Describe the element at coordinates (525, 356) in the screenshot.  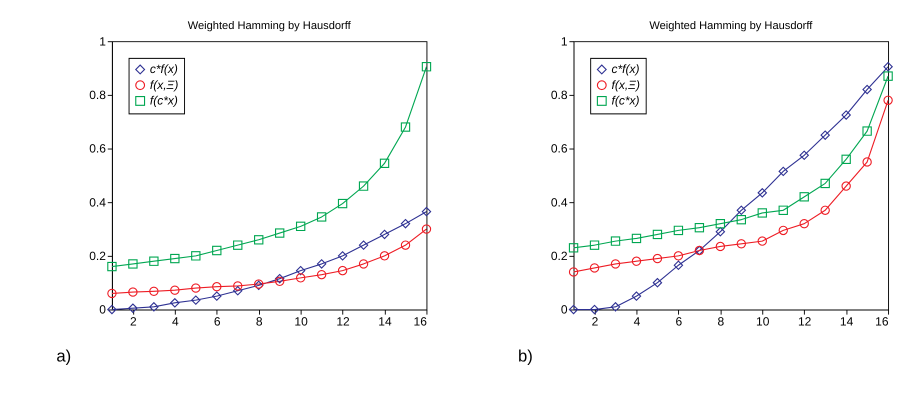
I see `text: b)` at that location.